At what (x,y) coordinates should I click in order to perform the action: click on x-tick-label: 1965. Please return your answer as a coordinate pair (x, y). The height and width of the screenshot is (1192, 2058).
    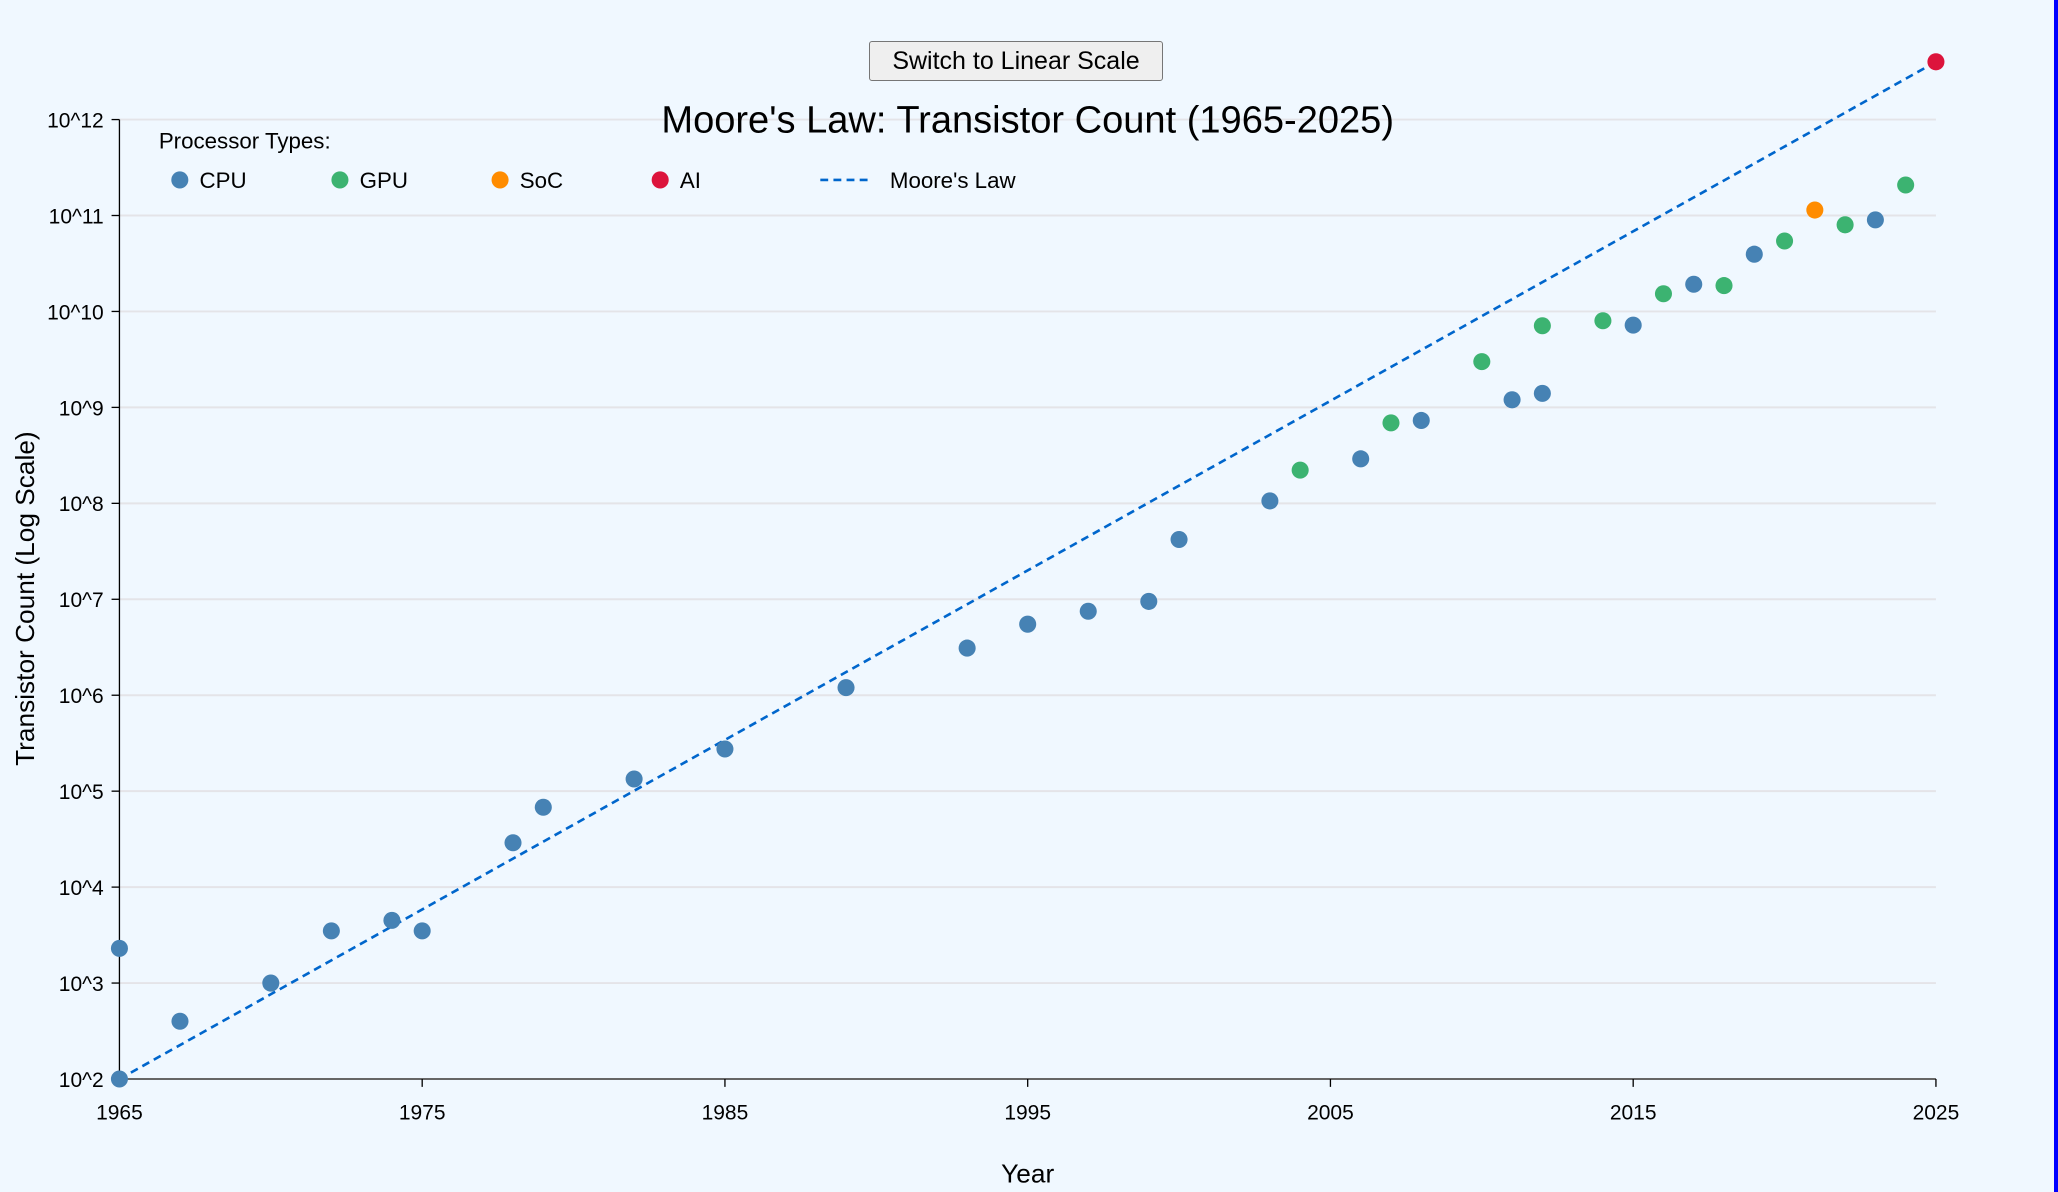
    Looking at the image, I should click on (119, 1113).